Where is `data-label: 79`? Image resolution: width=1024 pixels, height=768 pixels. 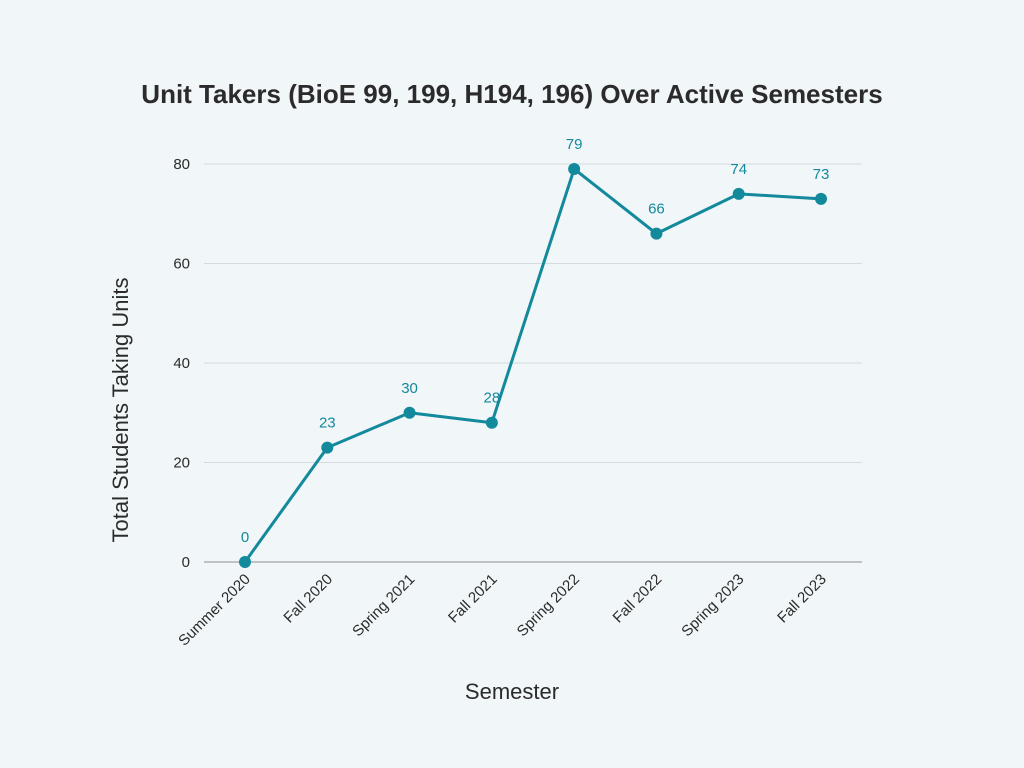 data-label: 79 is located at coordinates (574, 144).